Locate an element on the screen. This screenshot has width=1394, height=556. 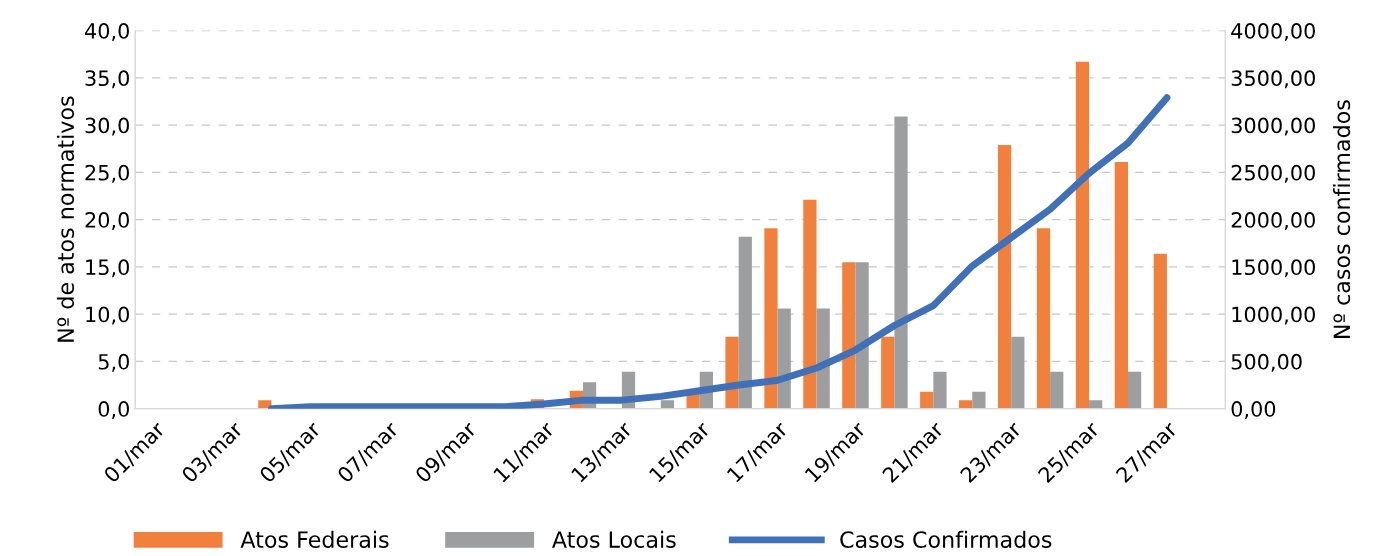
legend-label: Atos Locais is located at coordinates (614, 539).